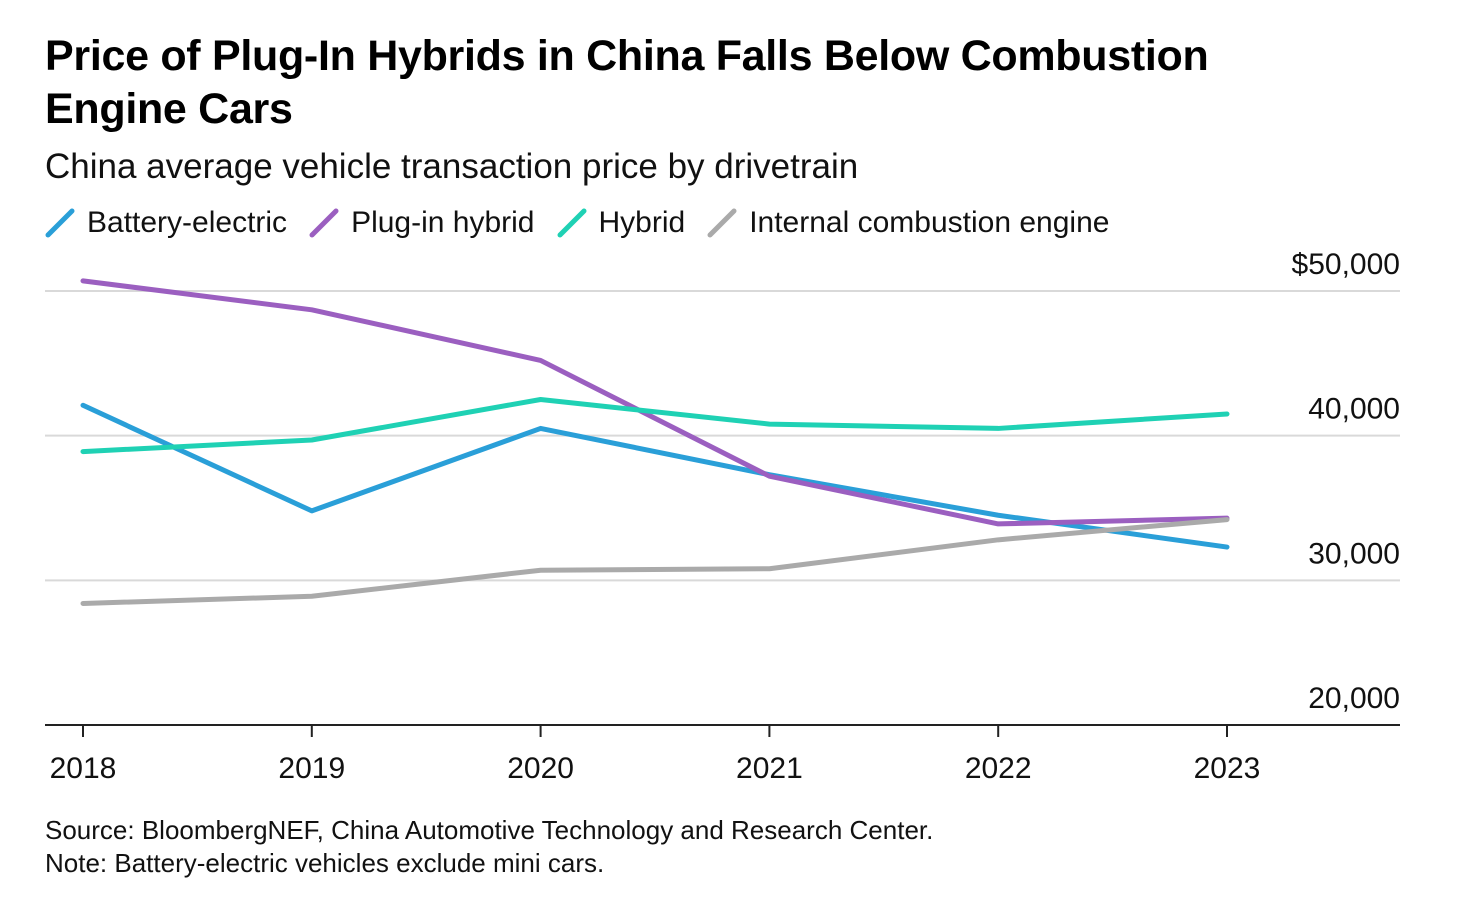  Describe the element at coordinates (187, 222) in the screenshot. I see `legend-label: Battery-electric` at that location.